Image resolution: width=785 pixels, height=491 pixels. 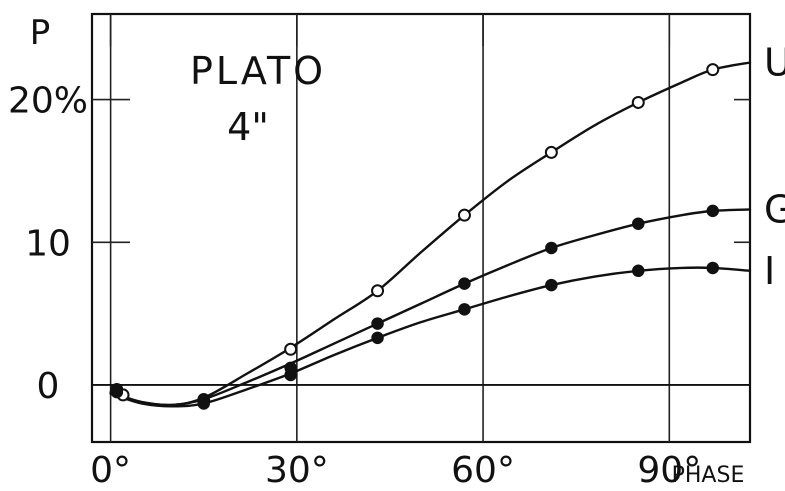 I want to click on x-tick-label: 90°, so click(x=669, y=470).